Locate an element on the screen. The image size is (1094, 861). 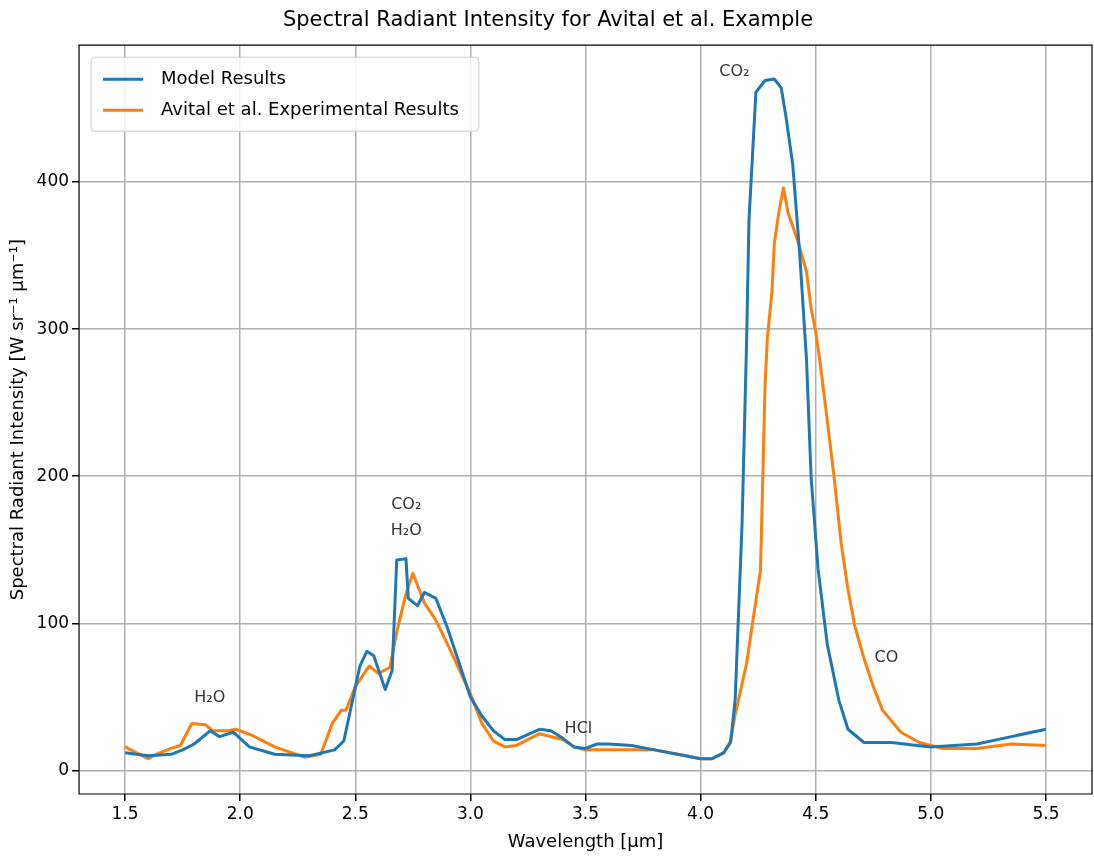
x-tick-label: 3.5 is located at coordinates (586, 812).